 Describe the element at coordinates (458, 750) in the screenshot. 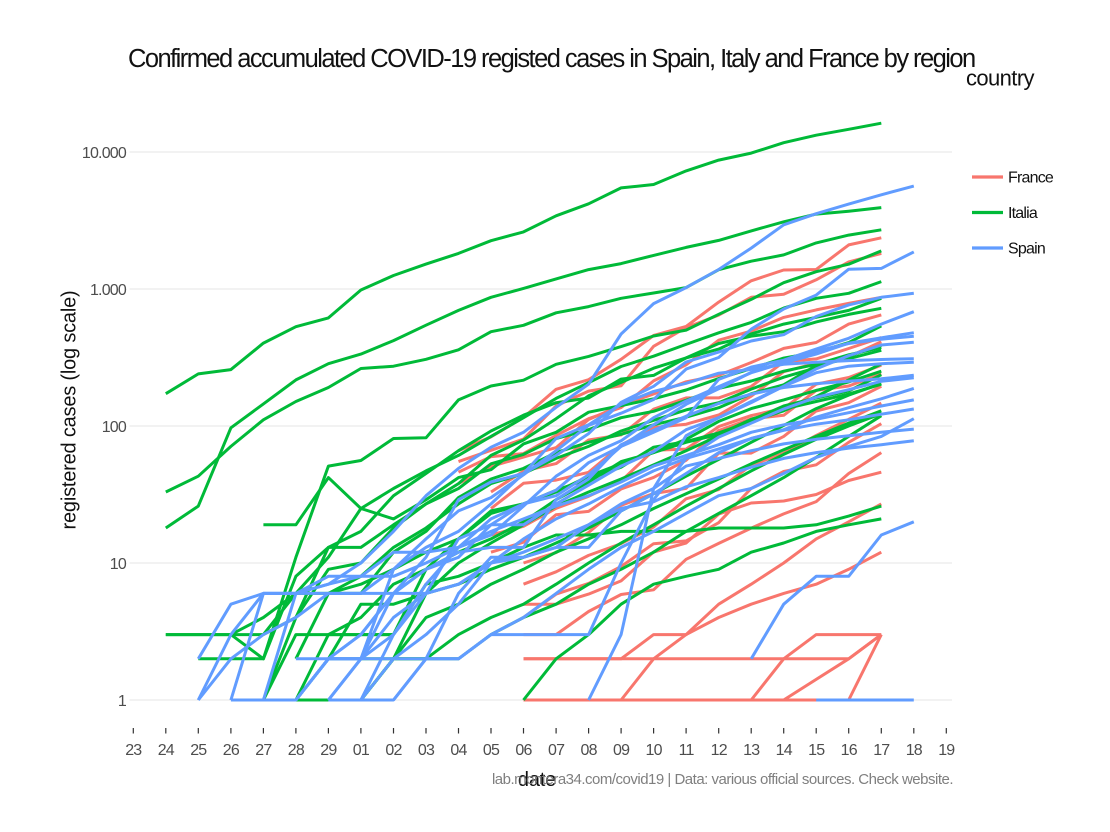

I see `svg-text: 04` at that location.